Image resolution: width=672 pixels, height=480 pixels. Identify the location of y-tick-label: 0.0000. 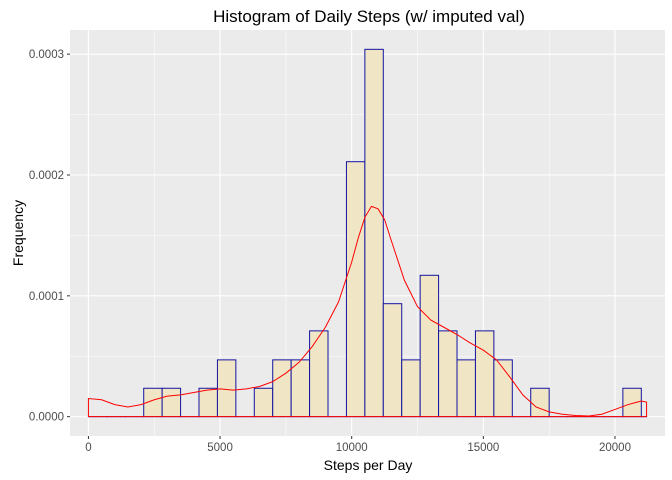
(46, 418).